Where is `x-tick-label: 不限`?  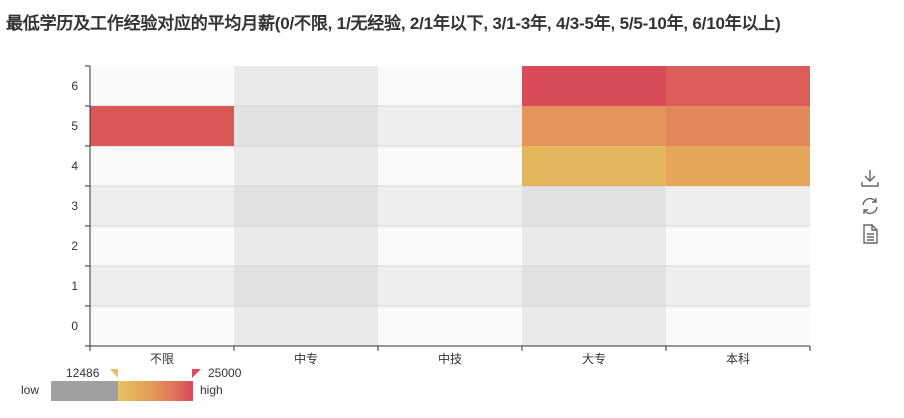 x-tick-label: 不限 is located at coordinates (162, 359).